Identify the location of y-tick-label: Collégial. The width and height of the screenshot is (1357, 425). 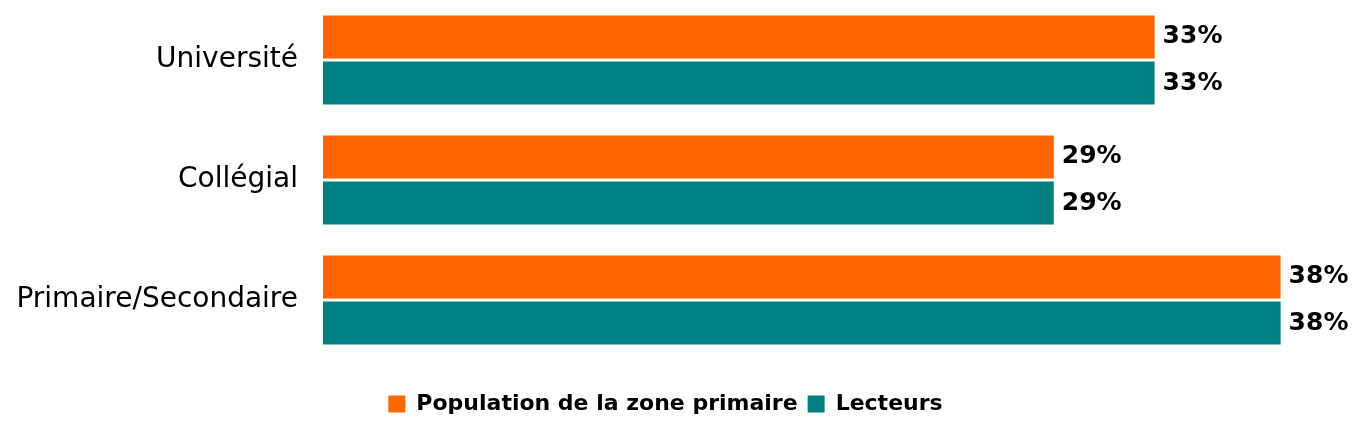
(238, 178).